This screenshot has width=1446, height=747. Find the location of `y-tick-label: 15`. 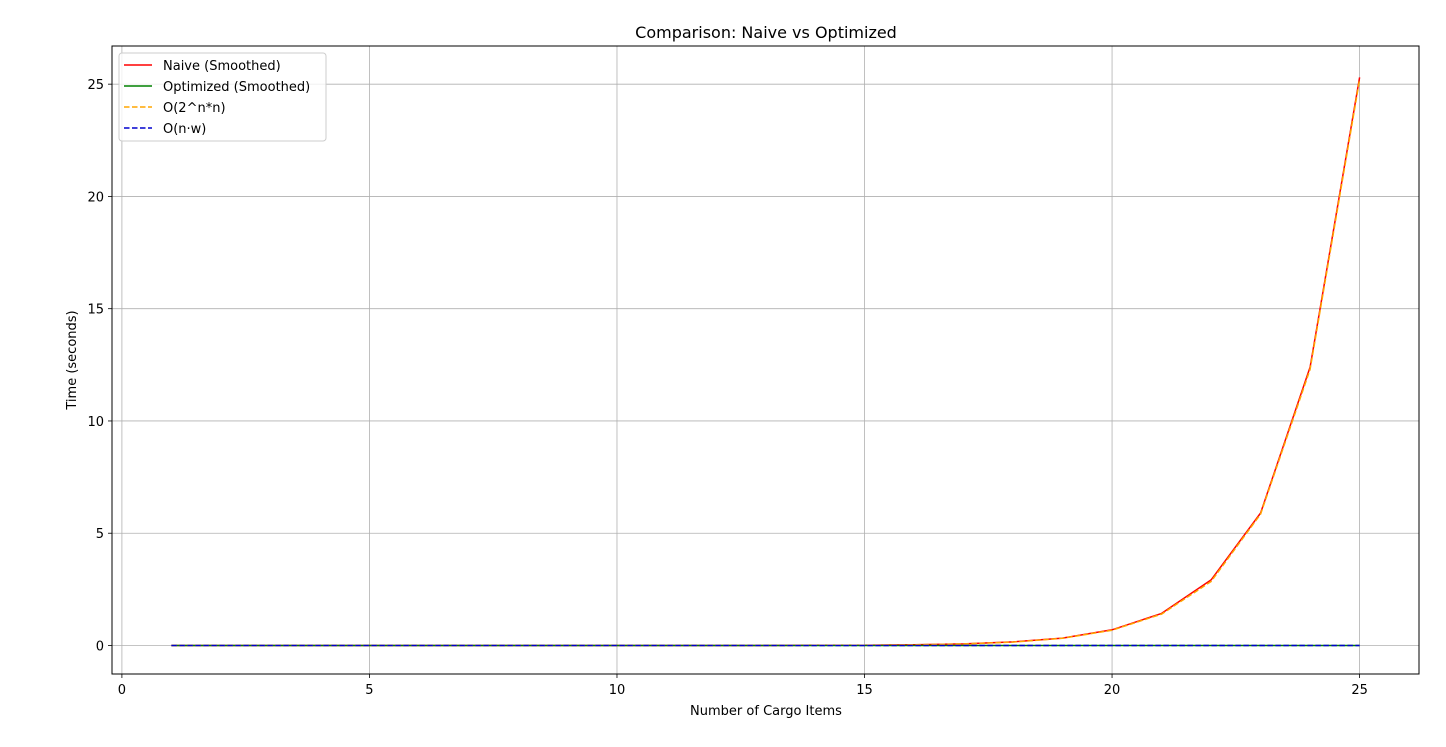

y-tick-label: 15 is located at coordinates (95, 310).